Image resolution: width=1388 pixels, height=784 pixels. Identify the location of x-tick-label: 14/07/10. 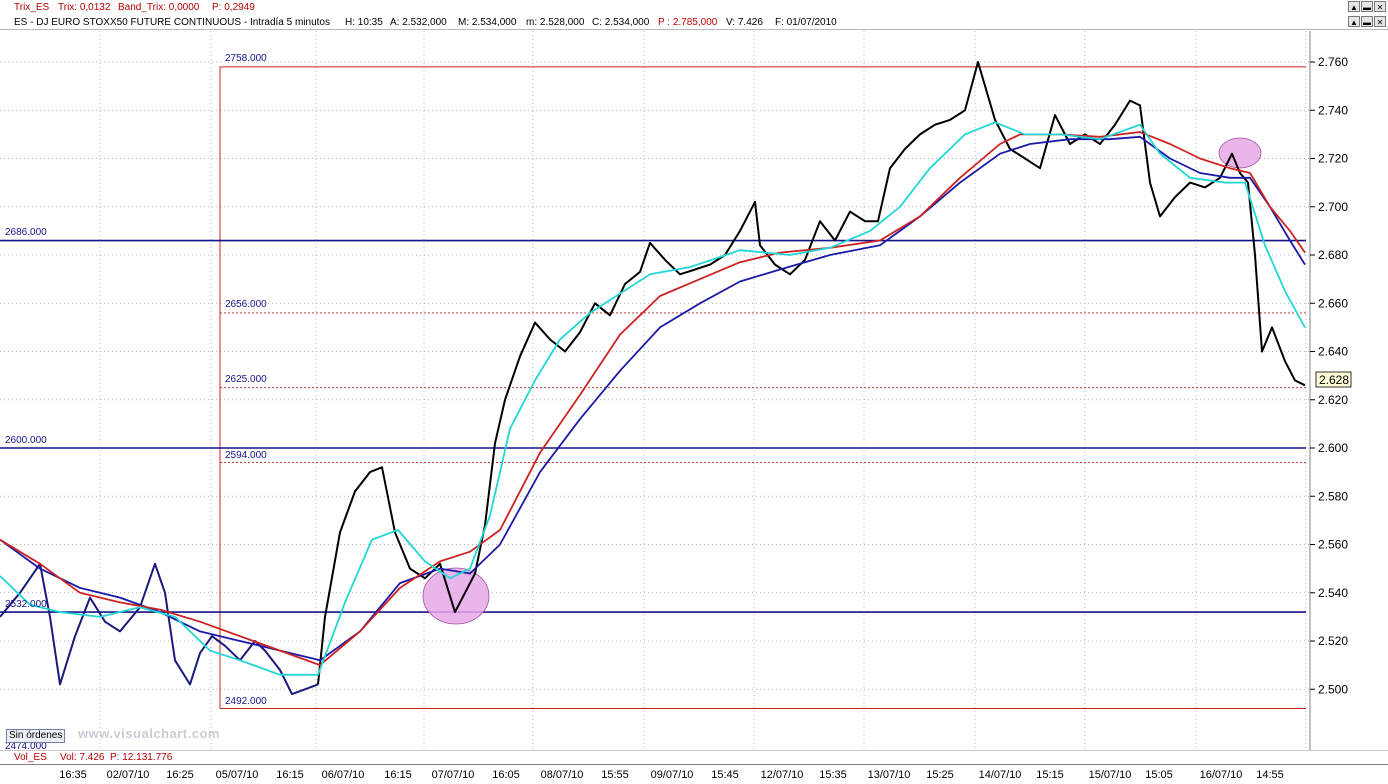
(1000, 775).